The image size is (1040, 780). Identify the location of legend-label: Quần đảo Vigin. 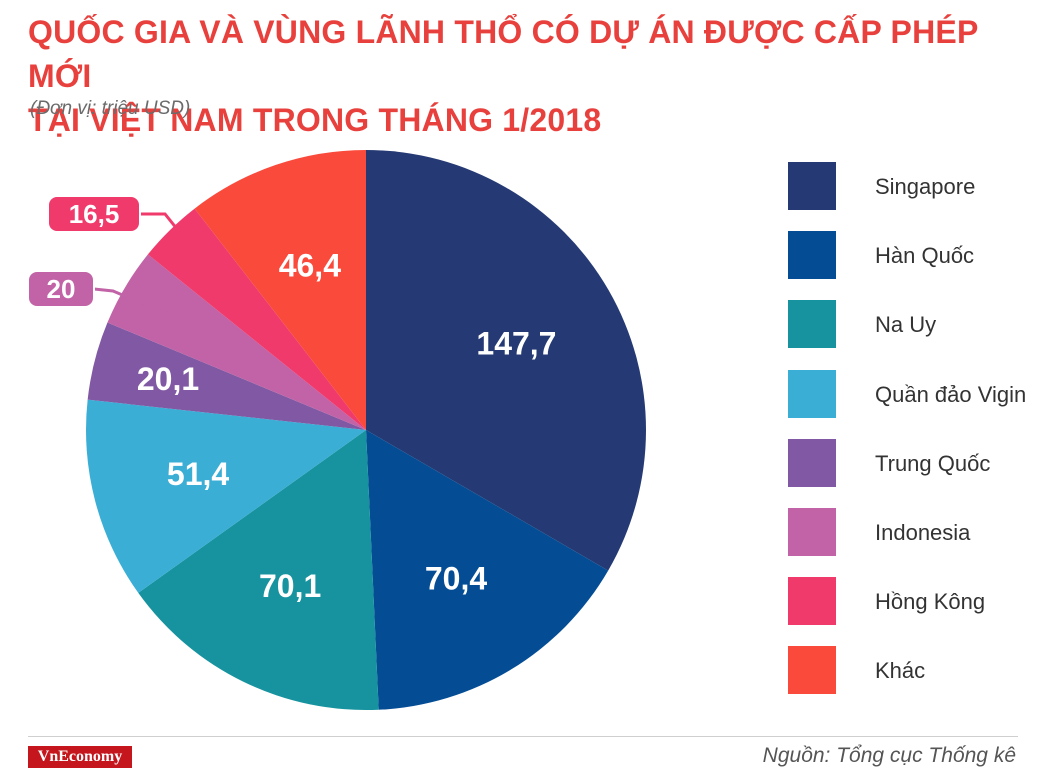
(951, 394).